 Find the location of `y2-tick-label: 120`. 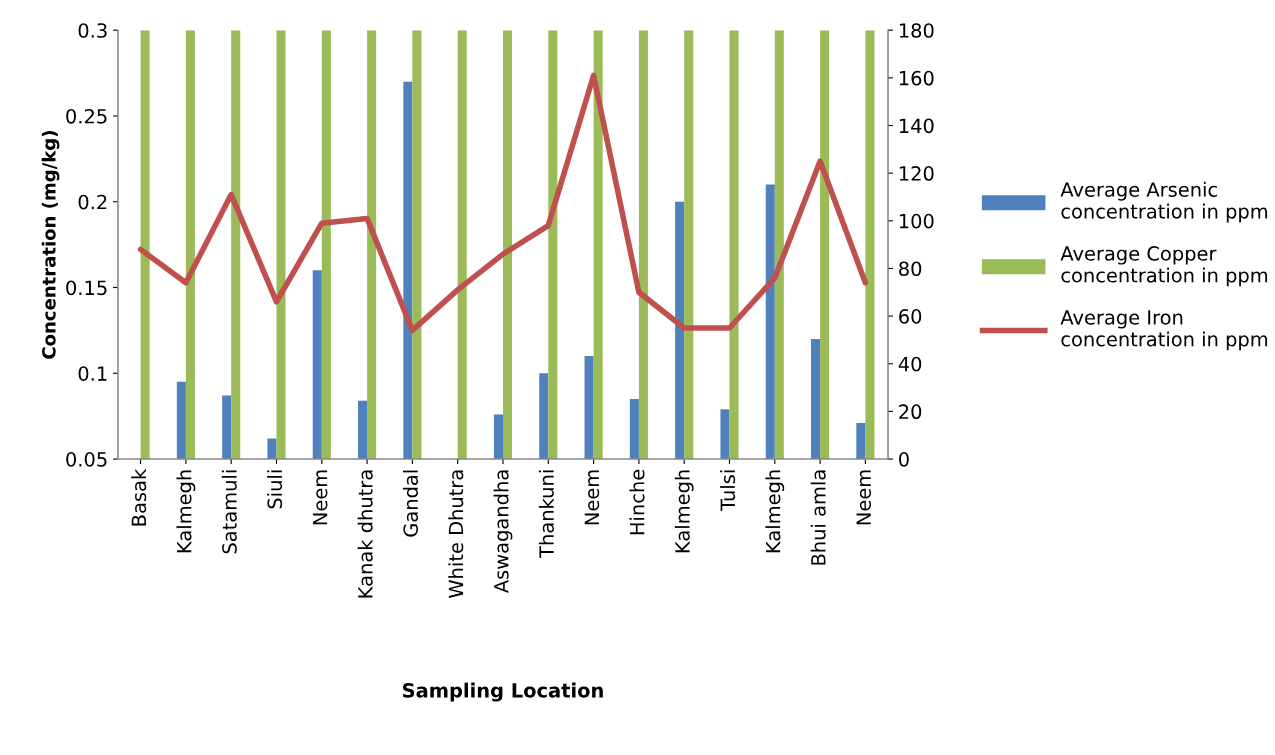

y2-tick-label: 120 is located at coordinates (916, 173).